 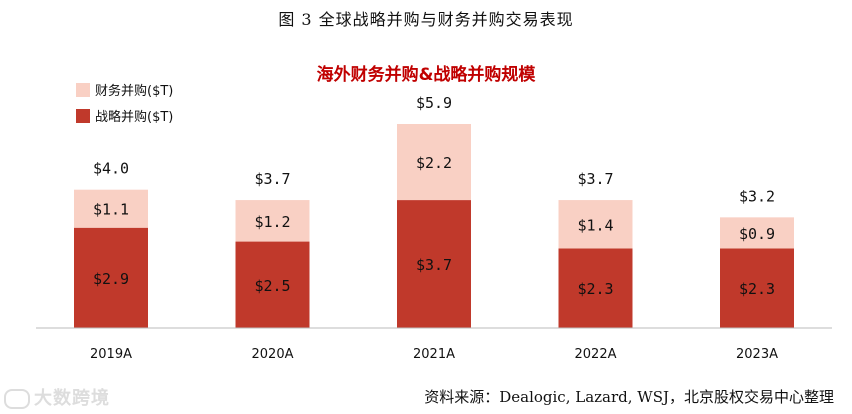 I want to click on bar-strategic-2022A, so click(x=595, y=288).